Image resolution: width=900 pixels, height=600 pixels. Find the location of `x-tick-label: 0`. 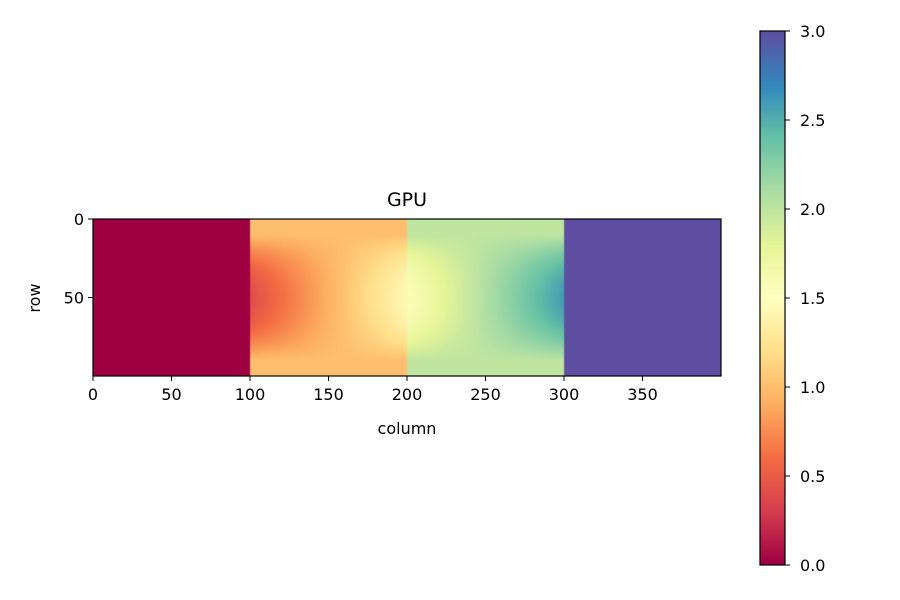

x-tick-label: 0 is located at coordinates (93, 394).